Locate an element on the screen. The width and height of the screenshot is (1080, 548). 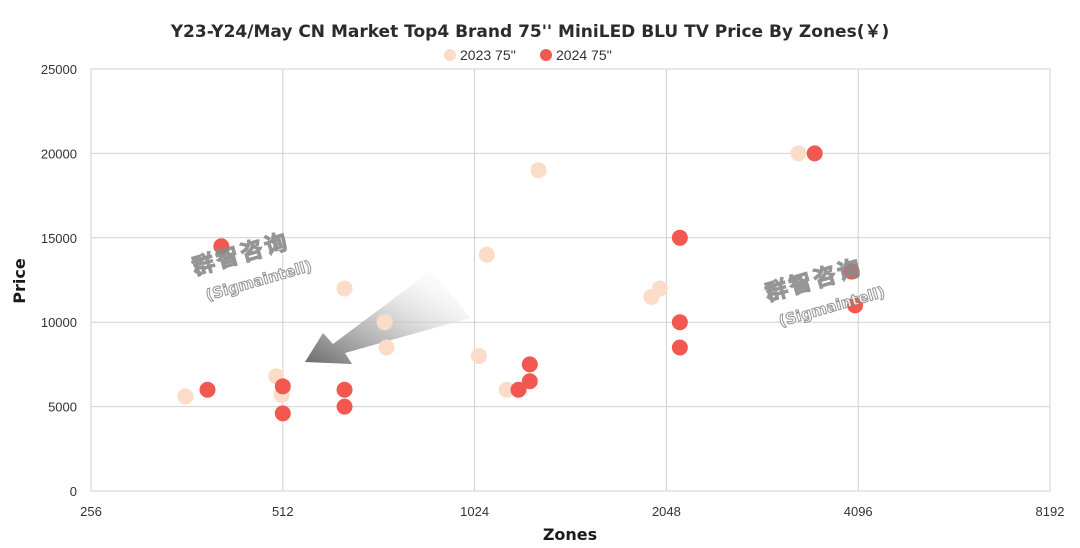
y-tick-label: 15000 is located at coordinates (59, 238).